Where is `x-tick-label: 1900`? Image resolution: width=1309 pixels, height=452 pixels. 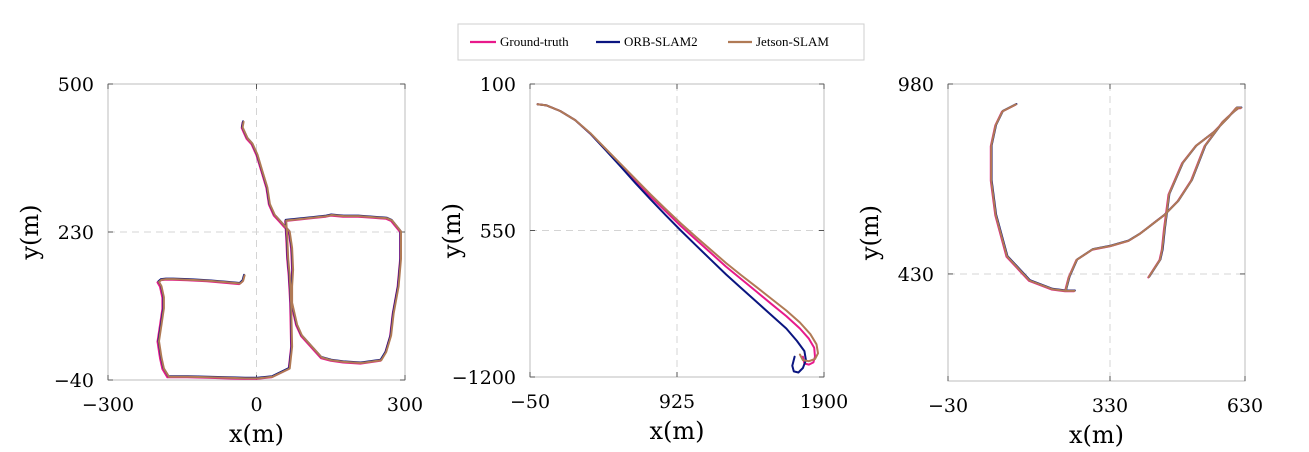 x-tick-label: 1900 is located at coordinates (824, 402).